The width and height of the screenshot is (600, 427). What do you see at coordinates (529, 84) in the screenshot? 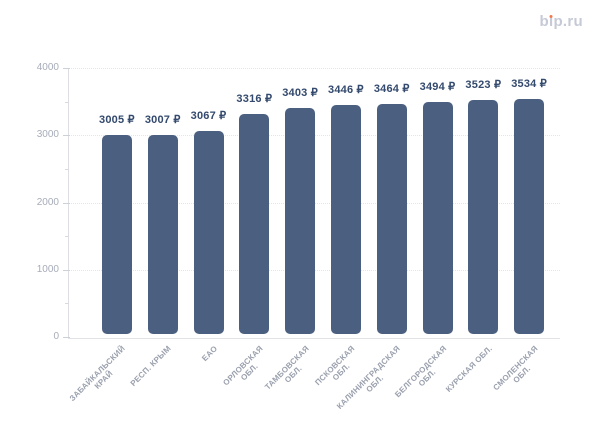
I see `bar-value-label: 3534 ₽` at bounding box center [529, 84].